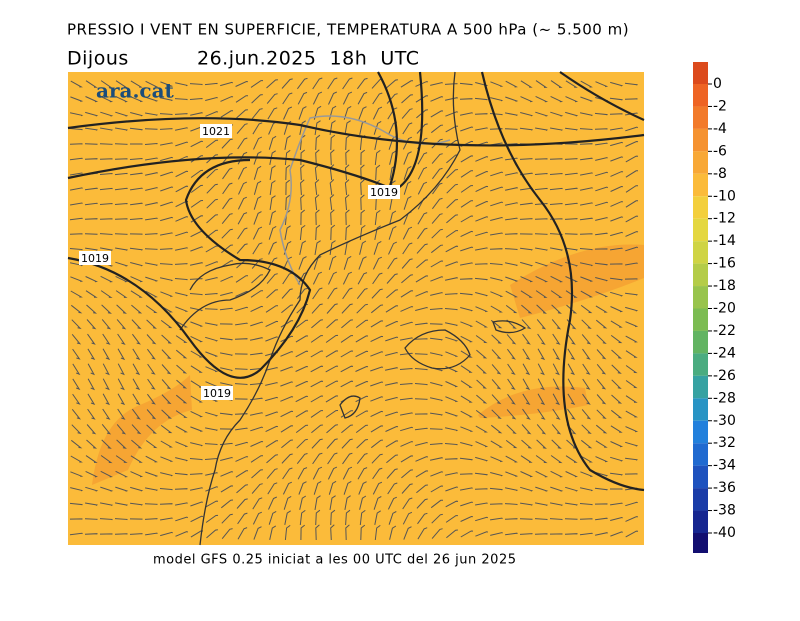  What do you see at coordinates (217, 393) in the screenshot?
I see `isobar-label-text: 1019` at bounding box center [217, 393].